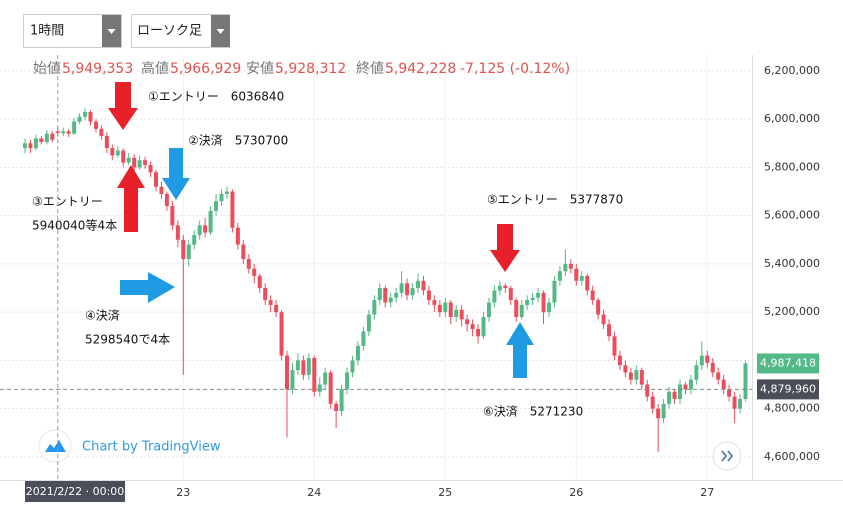 This screenshot has width=843, height=518. I want to click on scroll-button, so click(727, 456).